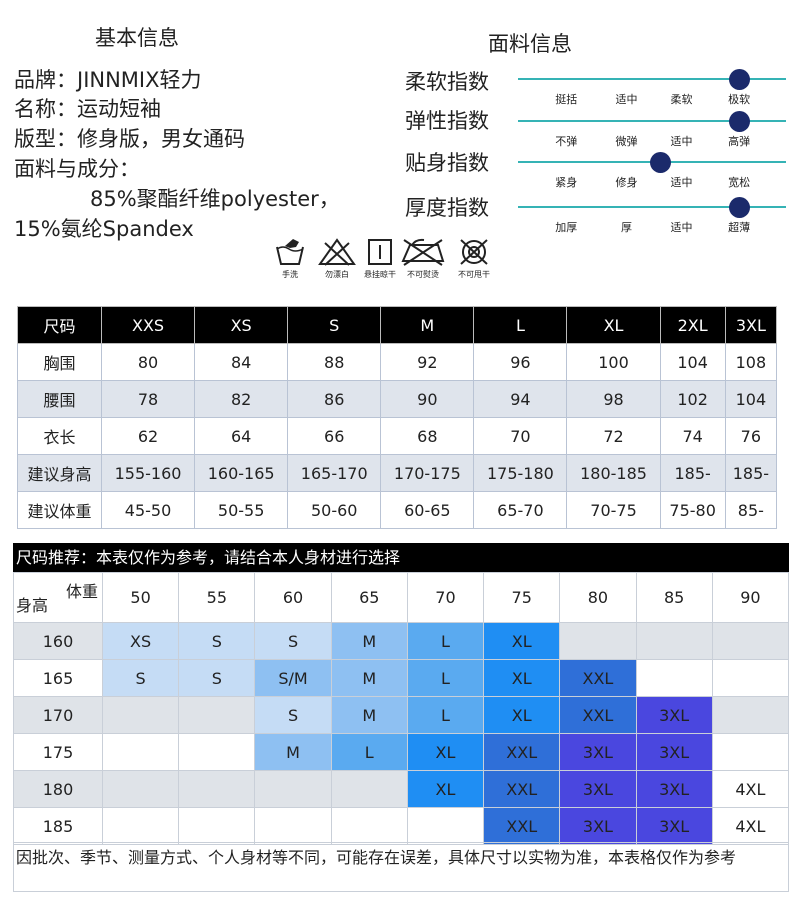  What do you see at coordinates (58, 752) in the screenshot?
I see `height-cell: 175` at bounding box center [58, 752].